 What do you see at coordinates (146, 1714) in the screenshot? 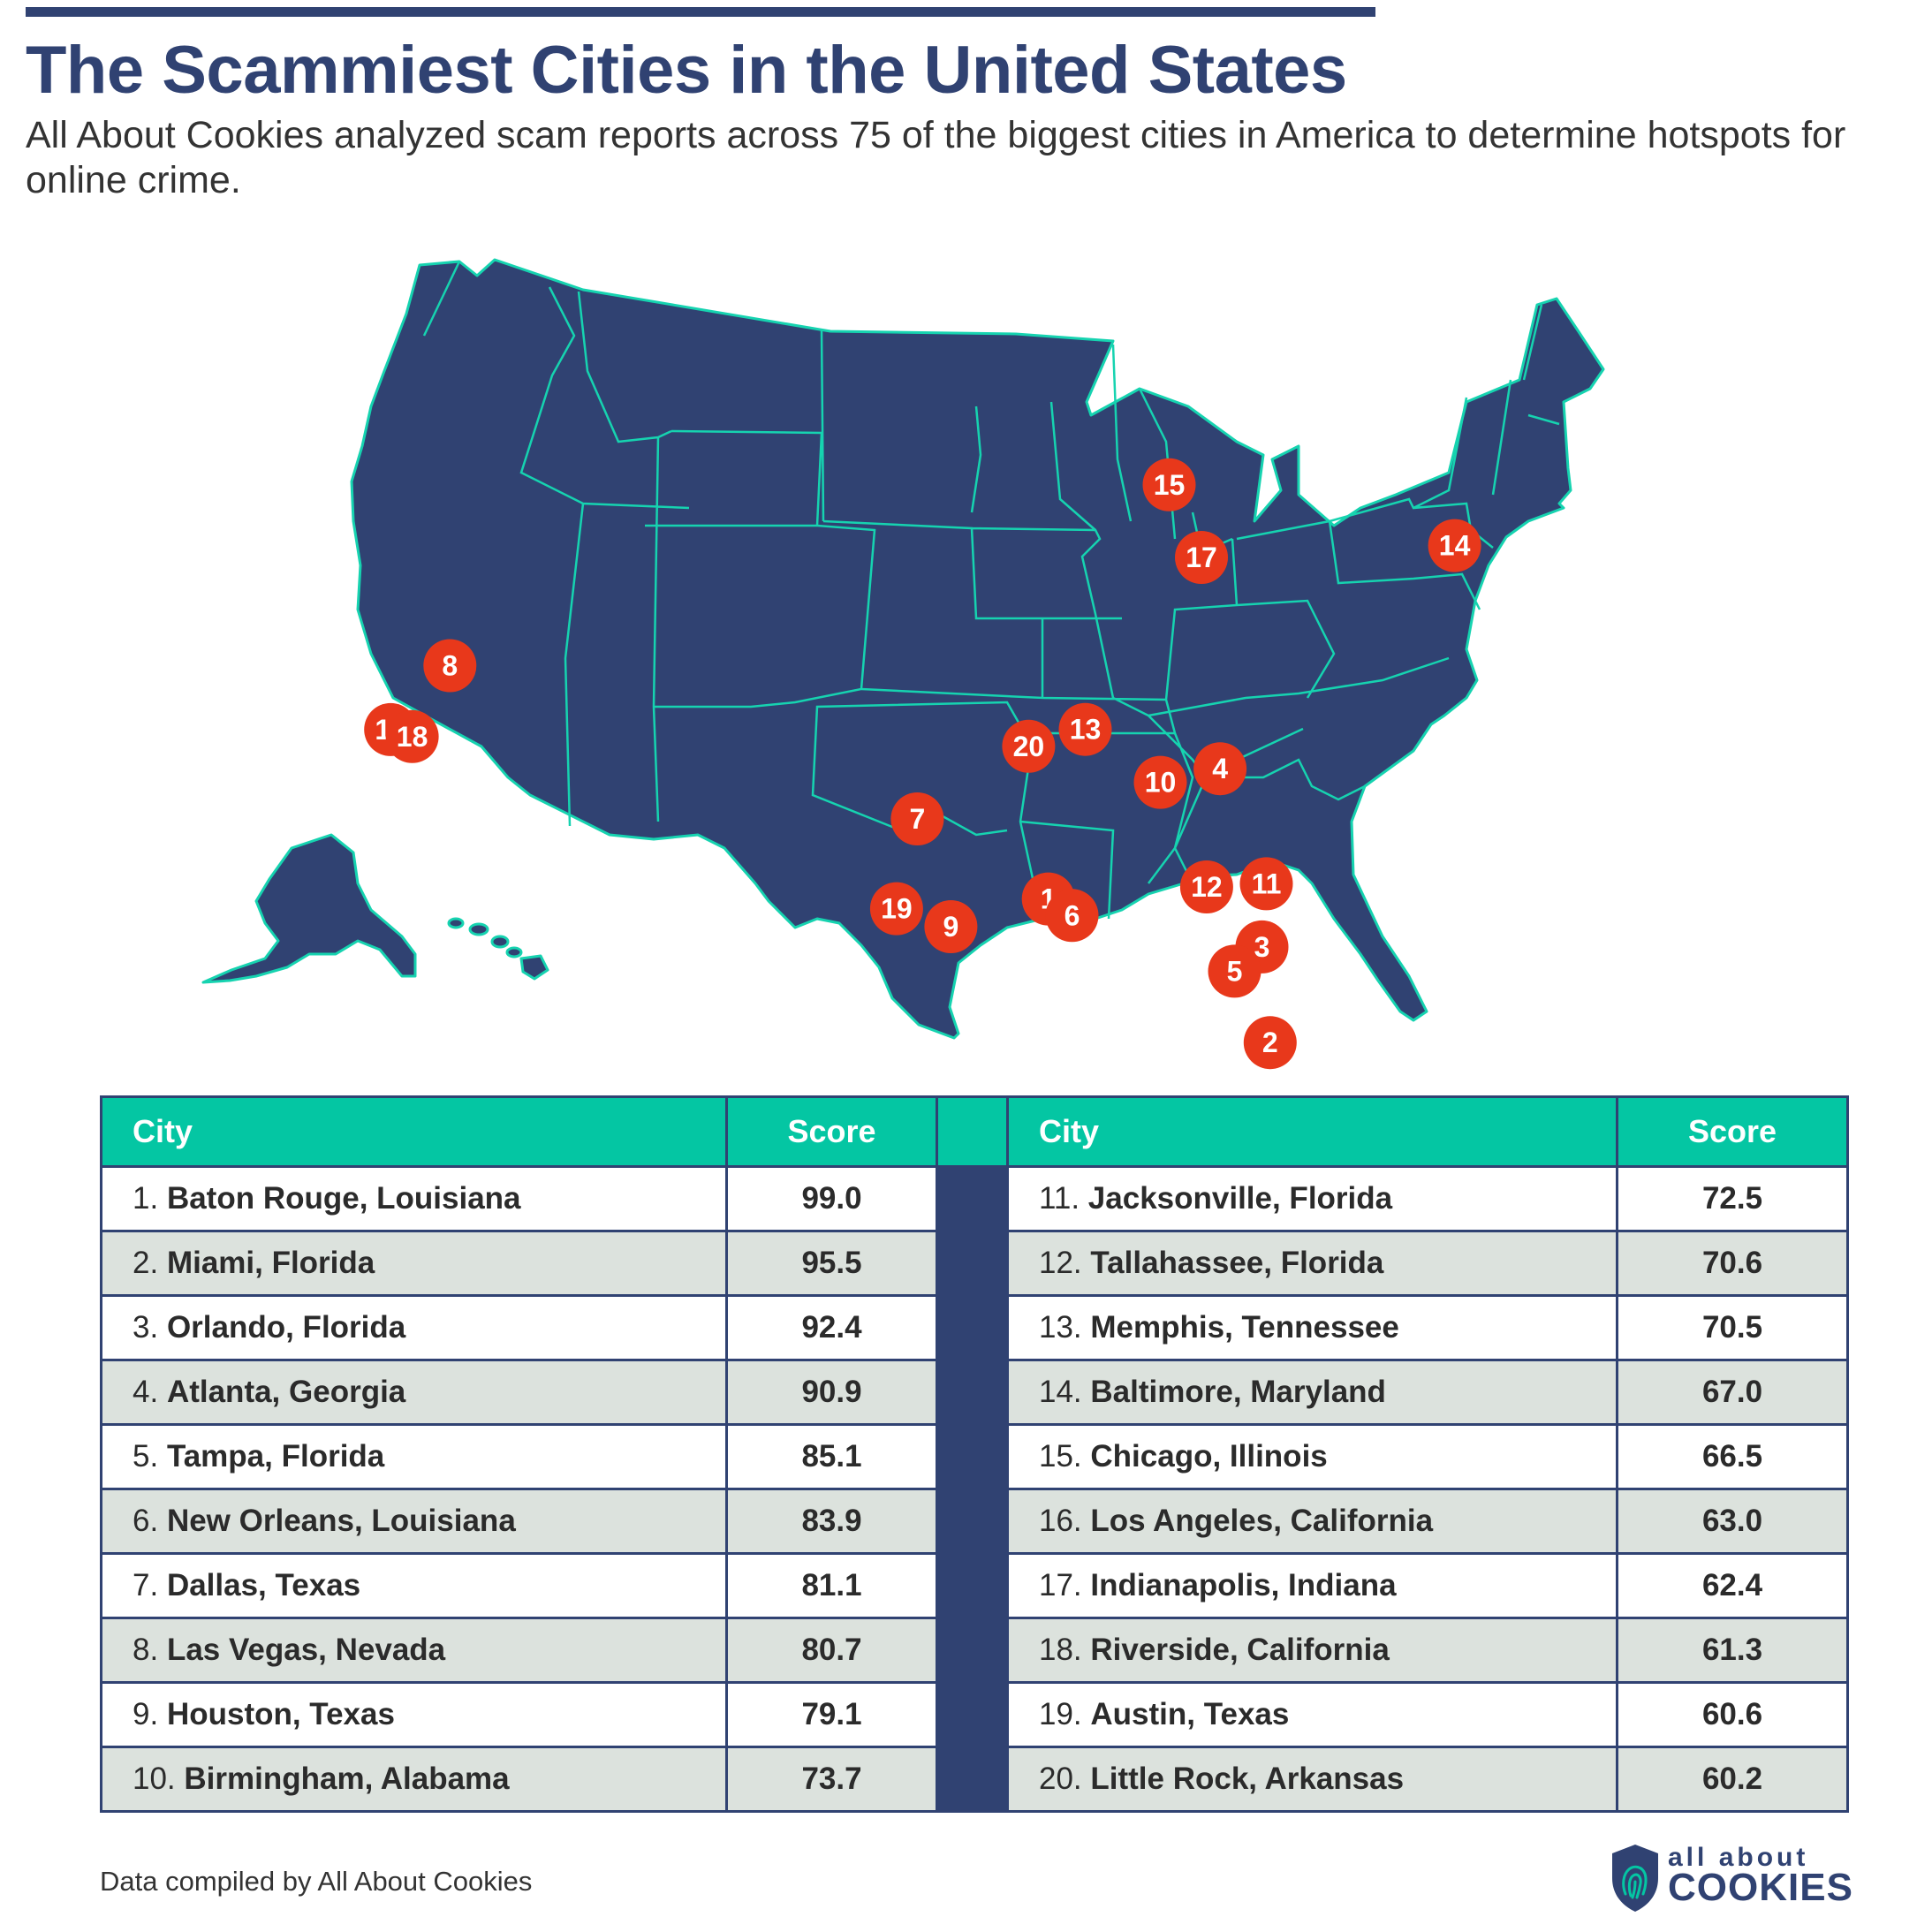
I see `rank-number: 9.` at bounding box center [146, 1714].